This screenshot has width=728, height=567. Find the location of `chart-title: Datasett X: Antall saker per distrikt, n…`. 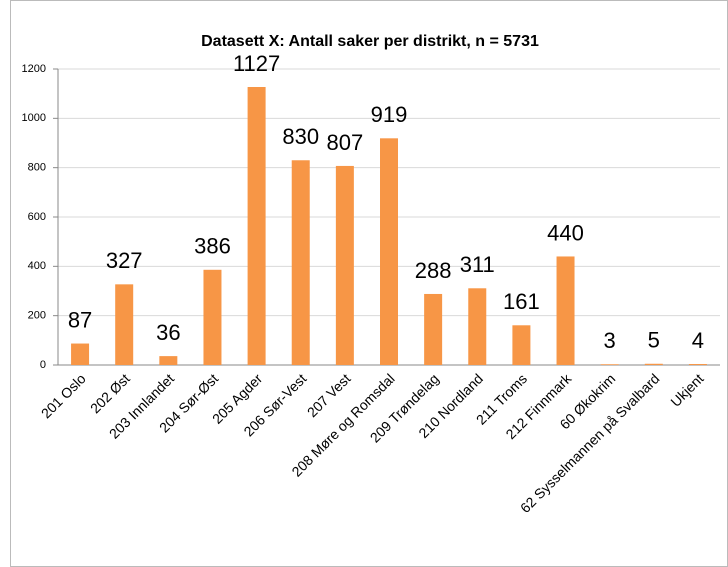

chart-title: Datasett X: Antall saker per distrikt, n… is located at coordinates (370, 41).